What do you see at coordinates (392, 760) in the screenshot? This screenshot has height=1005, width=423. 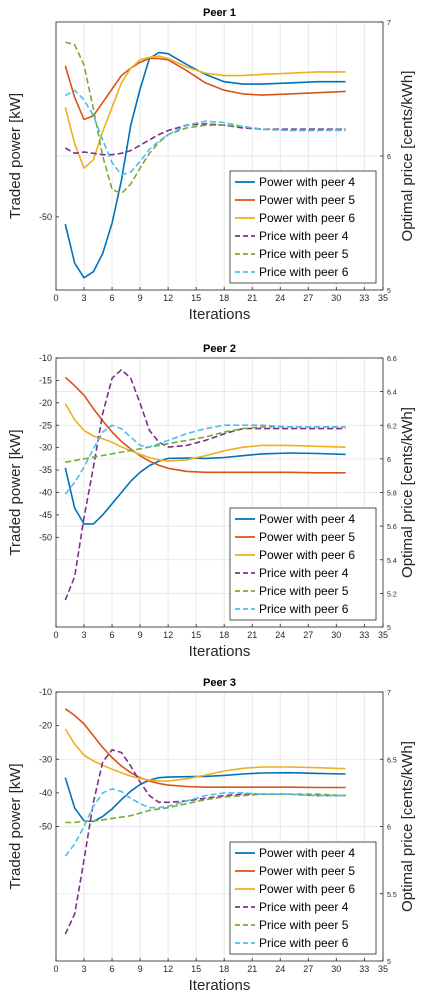 I see `y-right-tick-label: 6.5` at bounding box center [392, 760].